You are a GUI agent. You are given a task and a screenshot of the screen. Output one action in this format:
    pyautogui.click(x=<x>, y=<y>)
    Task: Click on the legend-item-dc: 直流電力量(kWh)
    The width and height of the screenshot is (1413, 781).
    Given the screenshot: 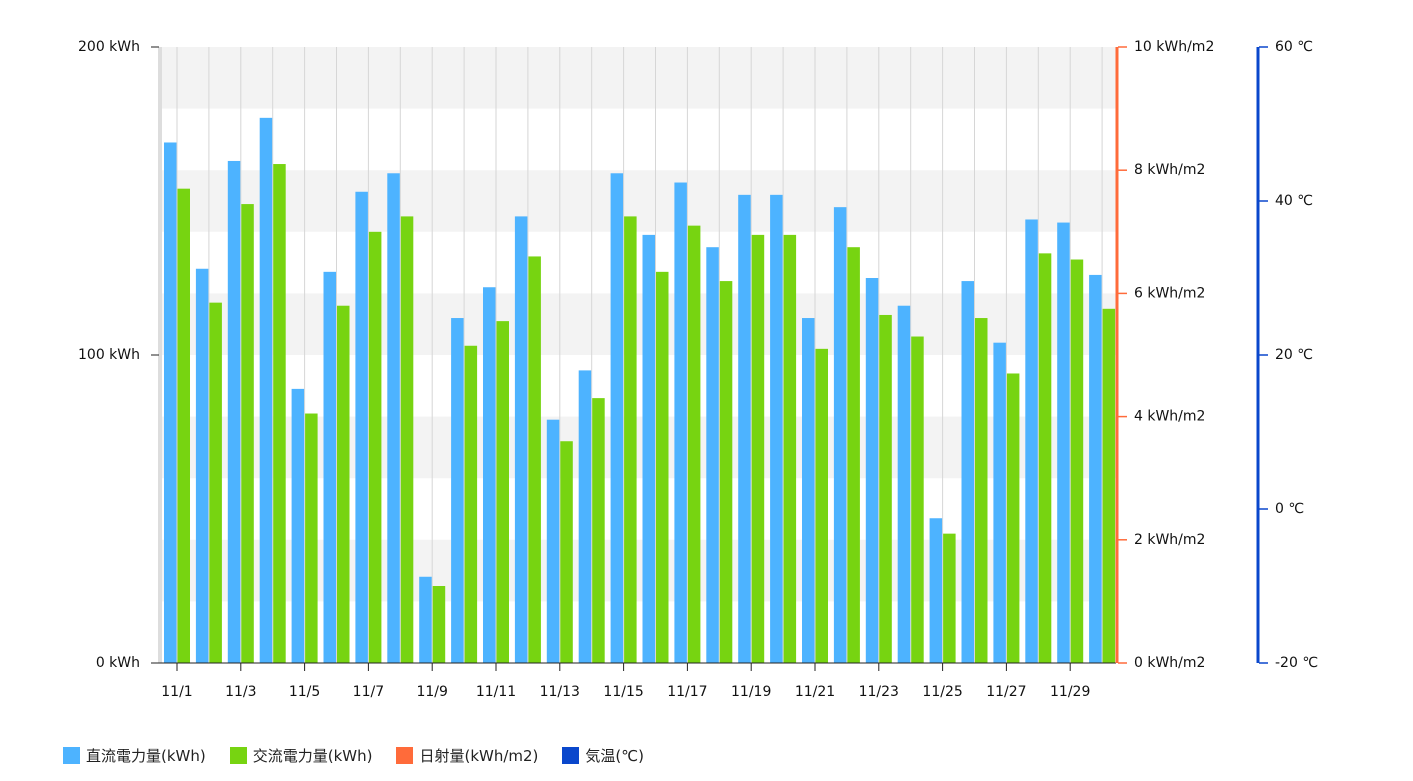 What is the action you would take?
    pyautogui.click(x=134, y=755)
    